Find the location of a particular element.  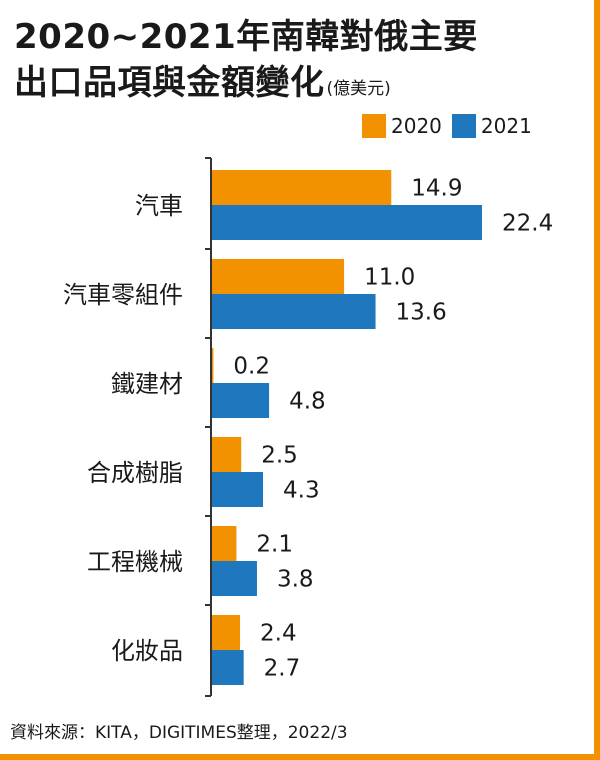

title-line-1: 2020~2021年南韓對俄主要 is located at coordinates (246, 37).